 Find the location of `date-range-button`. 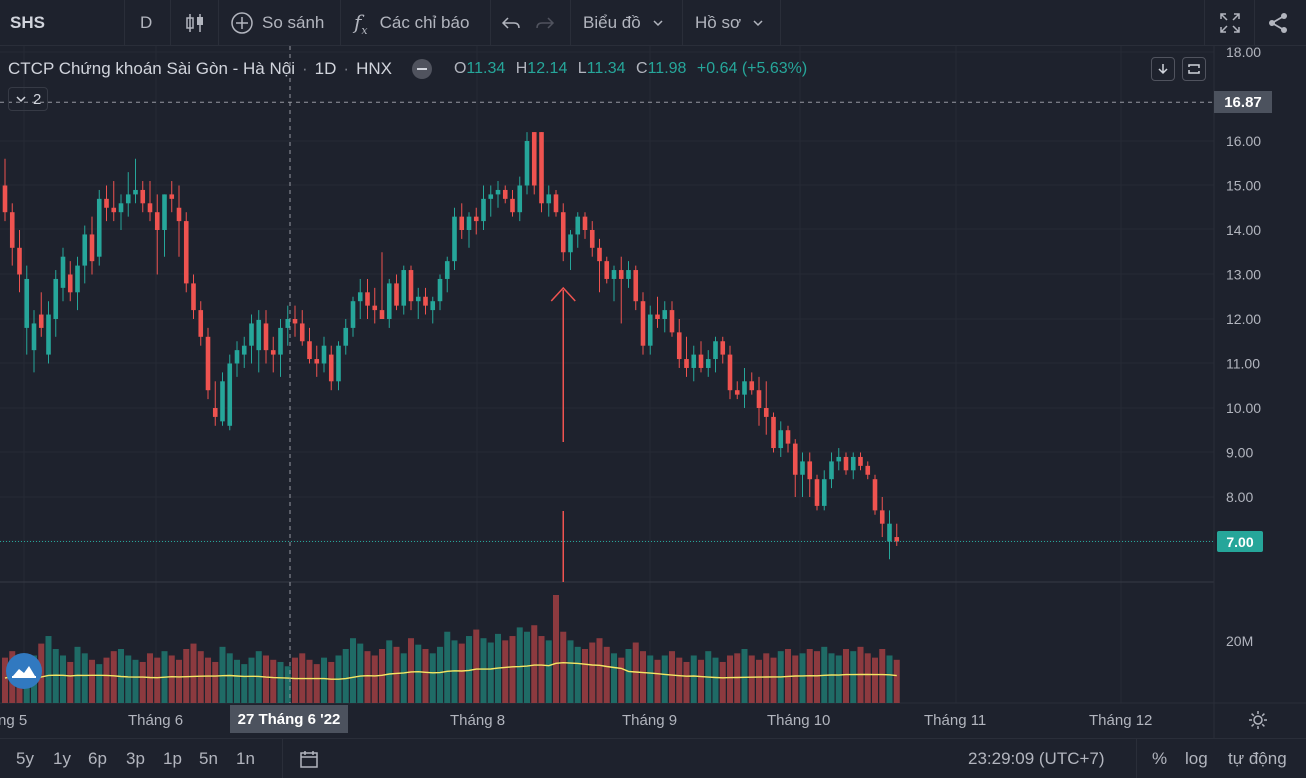

date-range-button is located at coordinates (309, 758).